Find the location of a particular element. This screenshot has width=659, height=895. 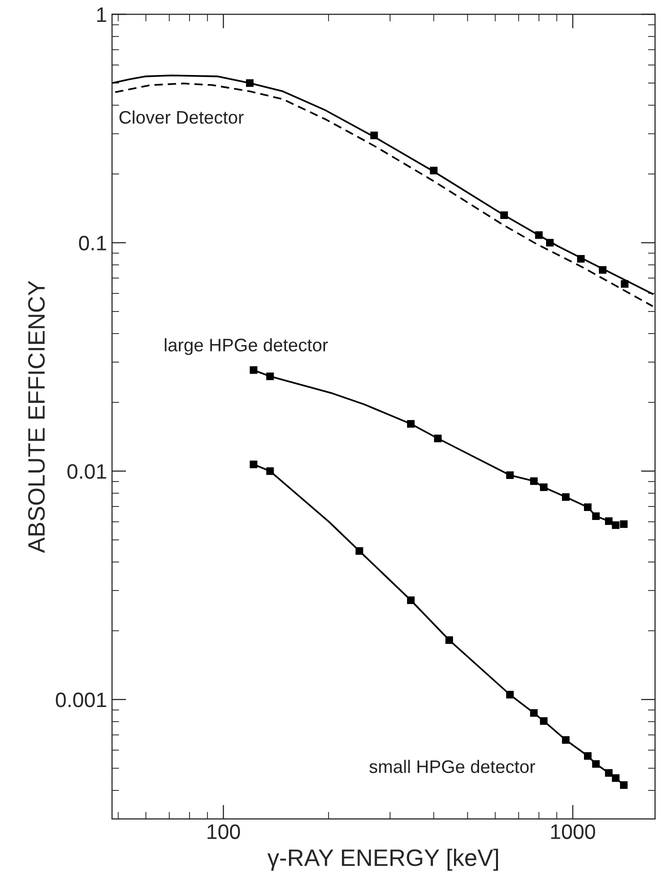

y-tick-label: 0.001 is located at coordinates (81, 700).